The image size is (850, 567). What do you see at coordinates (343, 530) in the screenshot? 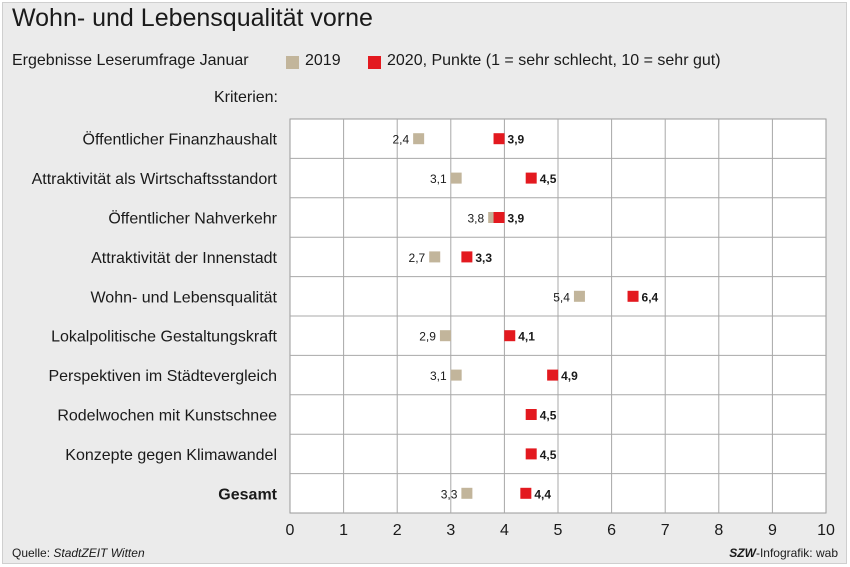
I see `x-tick-label: 1` at bounding box center [343, 530].